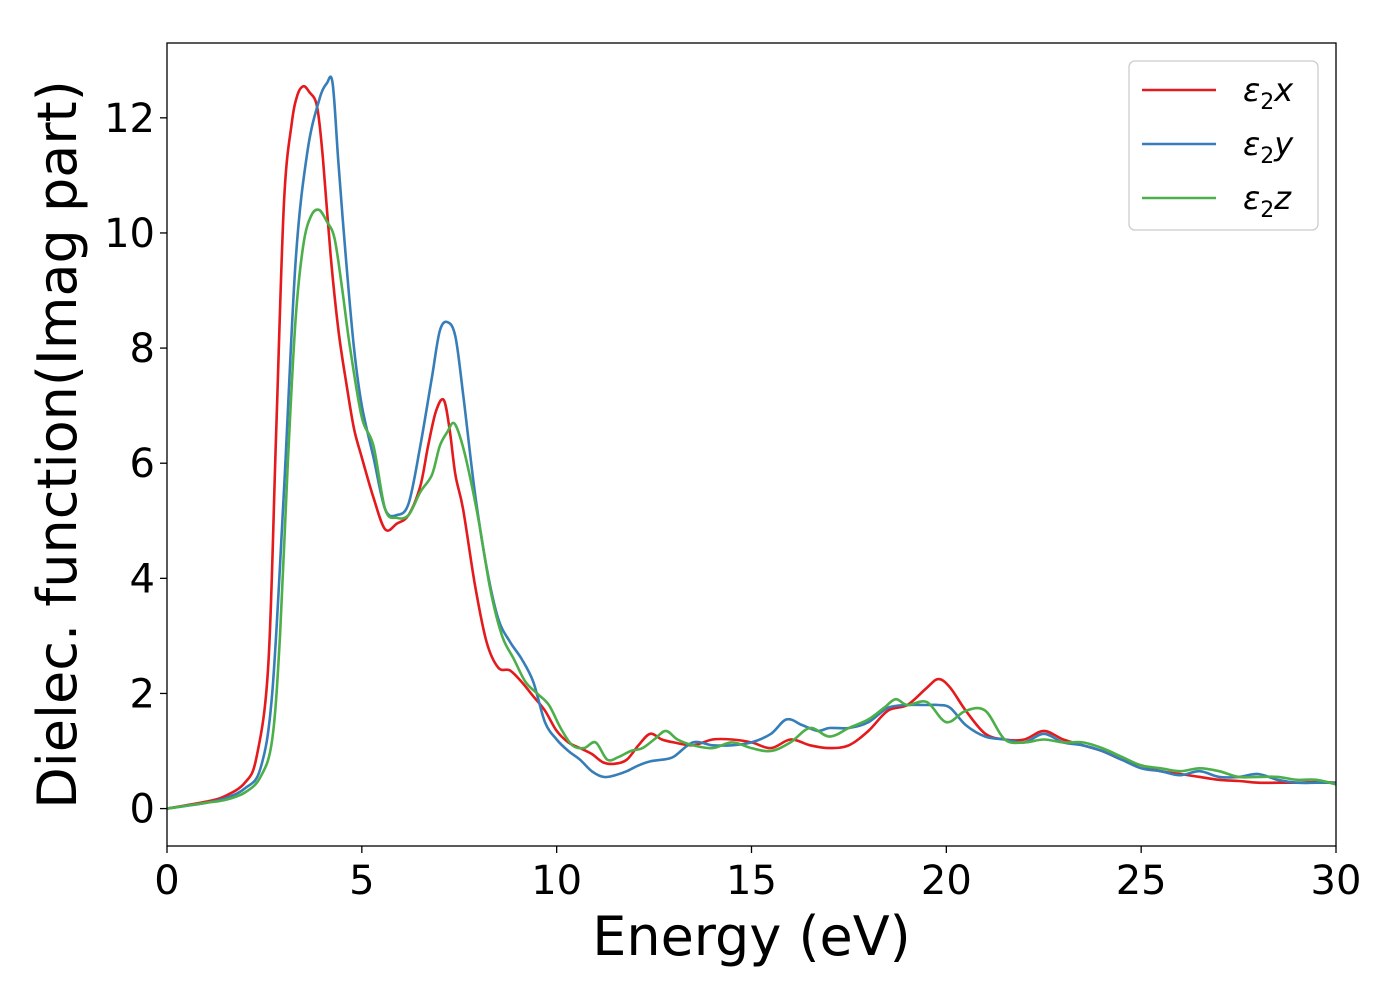 The width and height of the screenshot is (1400, 1000). I want to click on y-tick-label: 10, so click(129, 234).